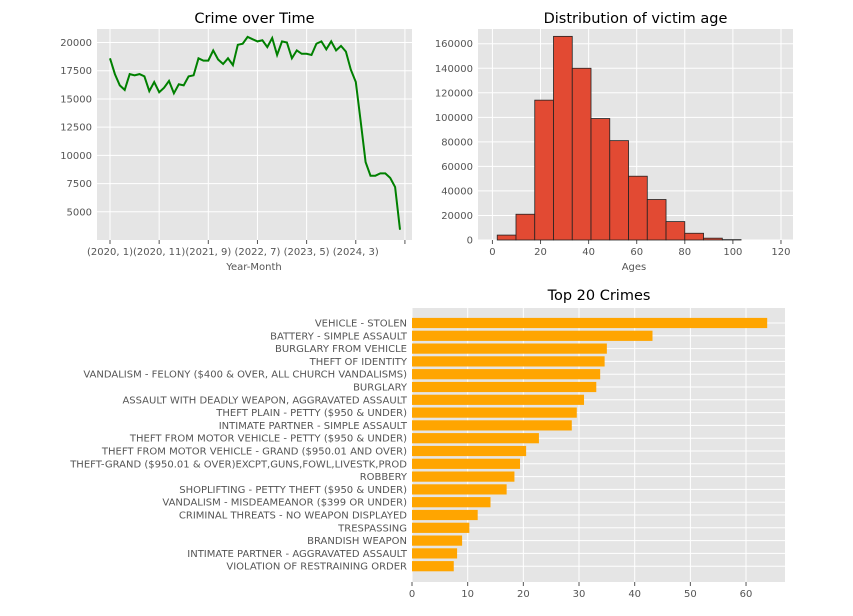  Describe the element at coordinates (79, 184) in the screenshot. I see `y-tick-label: 7500` at that location.